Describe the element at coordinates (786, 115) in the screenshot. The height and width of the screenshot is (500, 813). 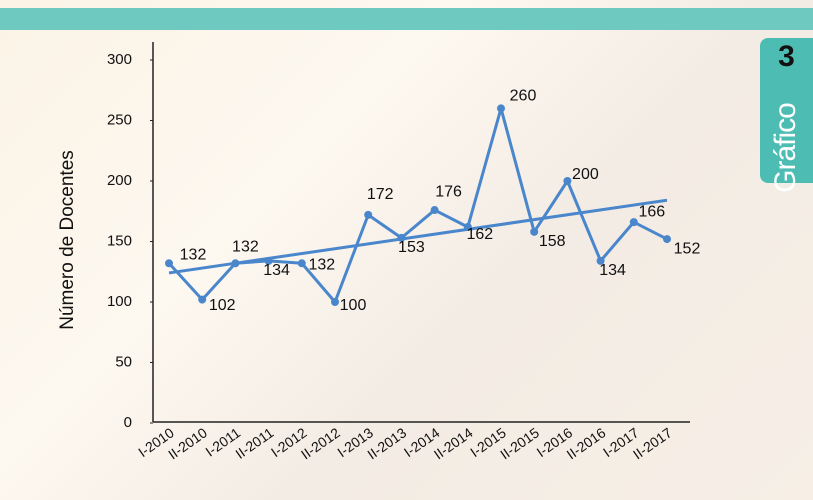
I see `badge: 3 Gráfico` at that location.